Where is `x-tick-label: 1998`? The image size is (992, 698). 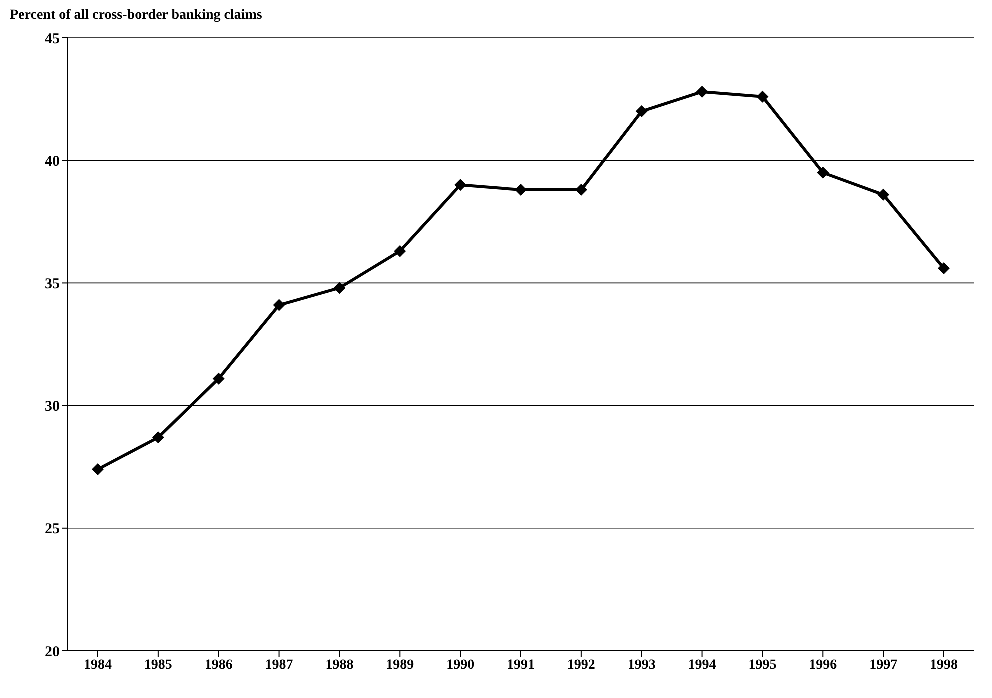
x-tick-label: 1998 is located at coordinates (944, 665).